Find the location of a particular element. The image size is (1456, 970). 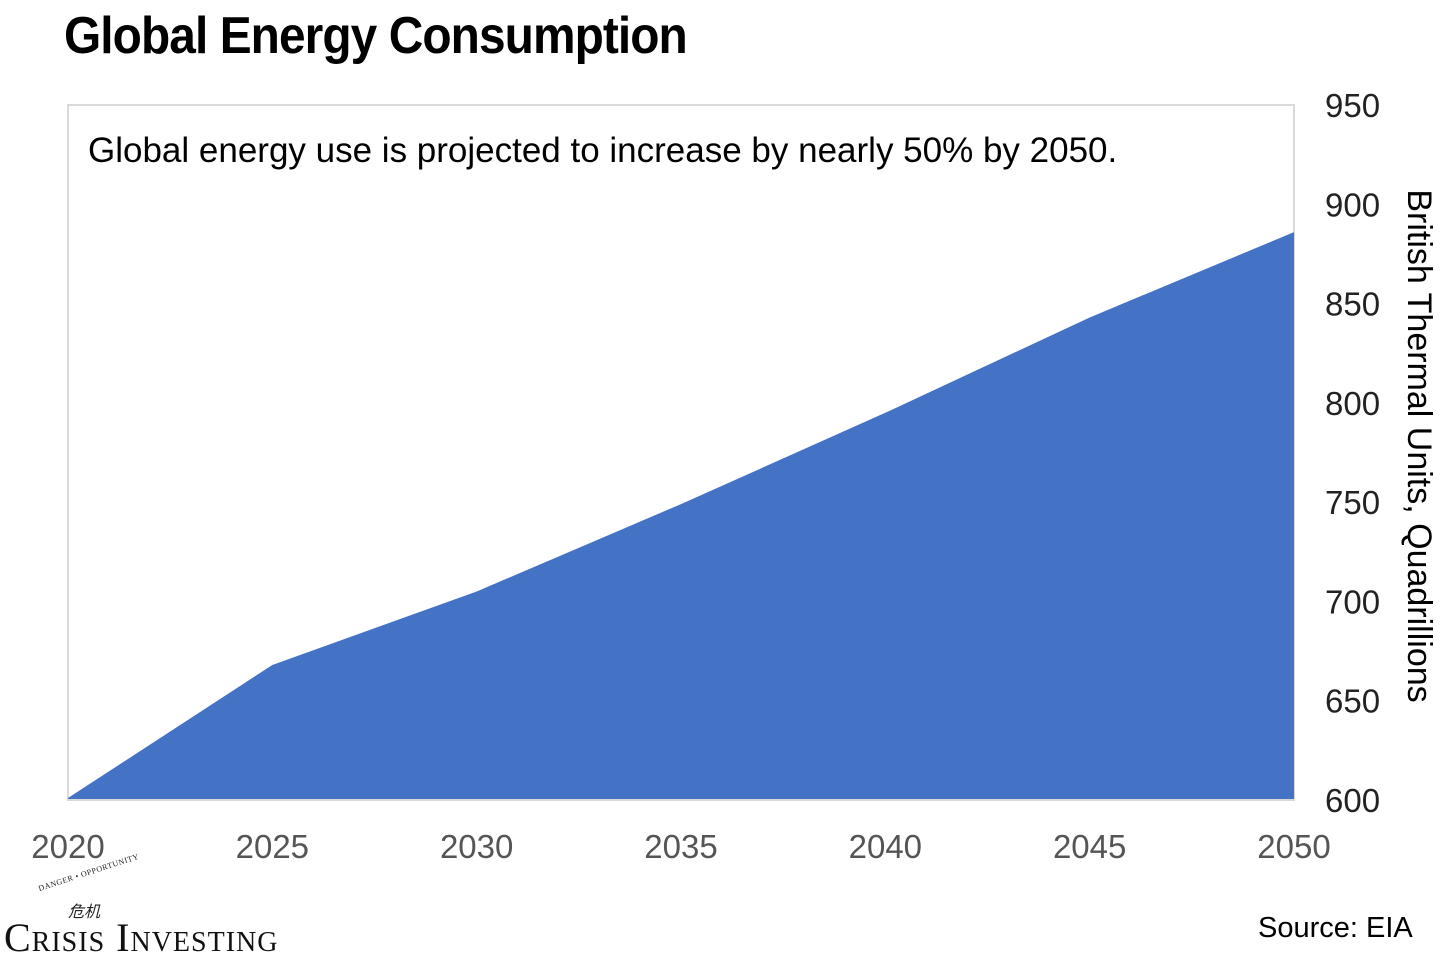

source-note: Source: EIA is located at coordinates (1335, 928).